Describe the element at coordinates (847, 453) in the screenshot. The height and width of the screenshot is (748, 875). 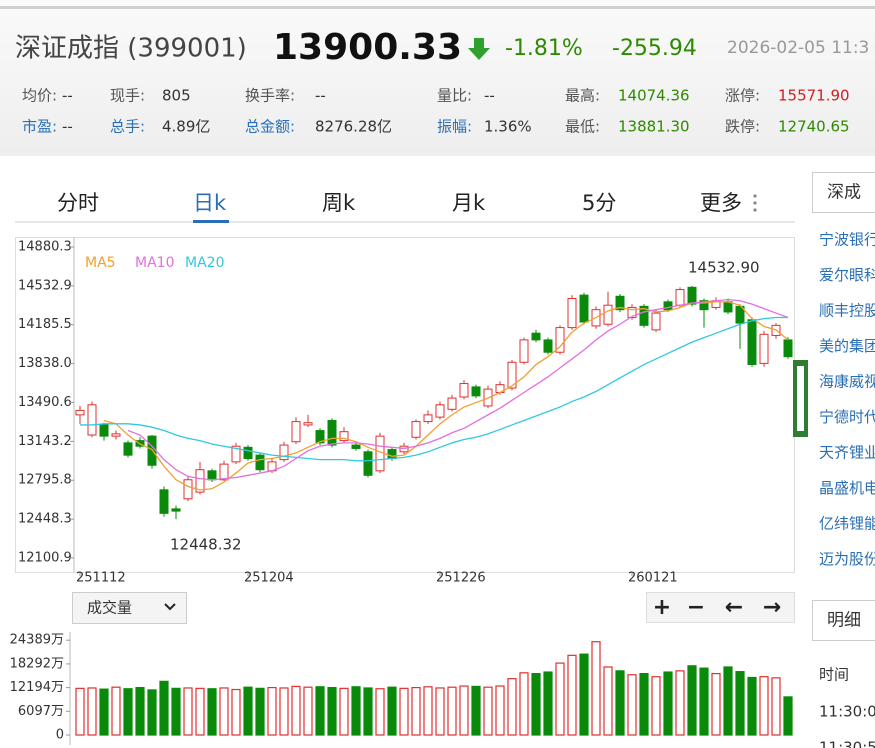
I see `stock-link: 天齐锂业` at that location.